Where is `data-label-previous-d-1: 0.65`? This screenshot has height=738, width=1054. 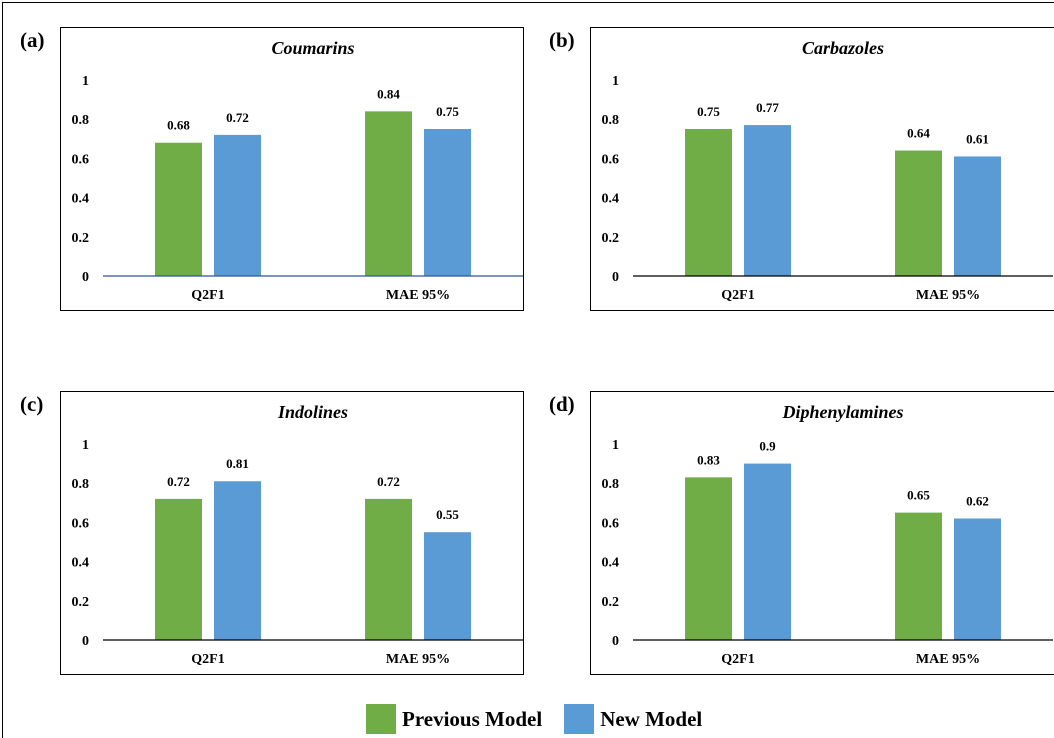 data-label-previous-d-1: 0.65 is located at coordinates (918, 495).